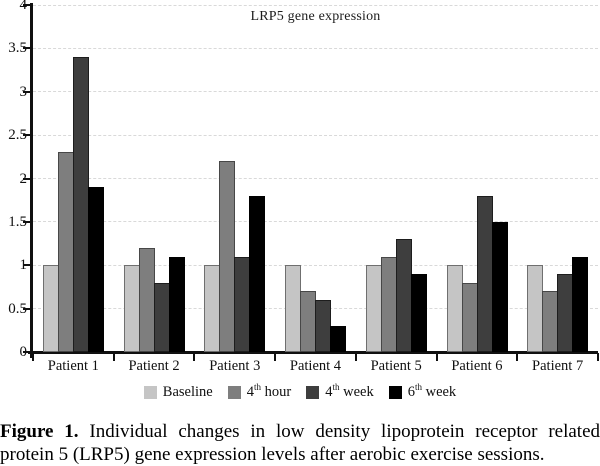 This screenshot has width=600, height=466. What do you see at coordinates (96, 269) in the screenshot?
I see `bar-patient1-6thweek` at bounding box center [96, 269].